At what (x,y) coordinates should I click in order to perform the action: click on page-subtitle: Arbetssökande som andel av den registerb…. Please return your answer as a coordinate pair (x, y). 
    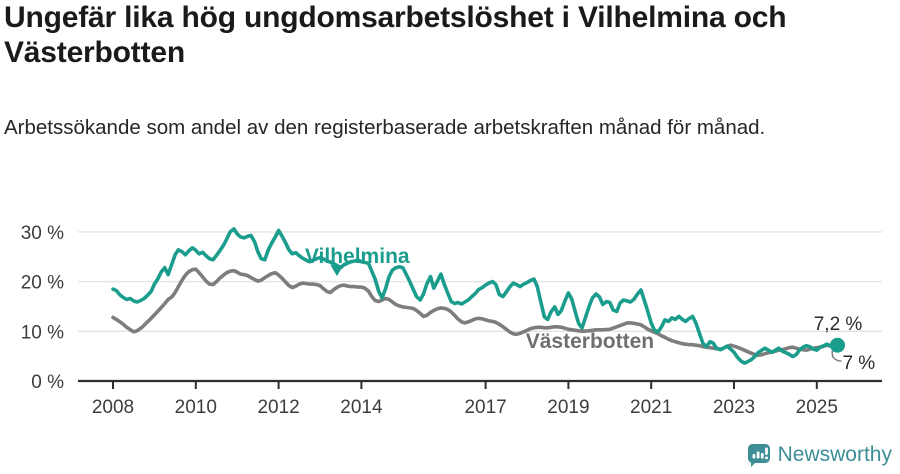
    Looking at the image, I should click on (385, 127).